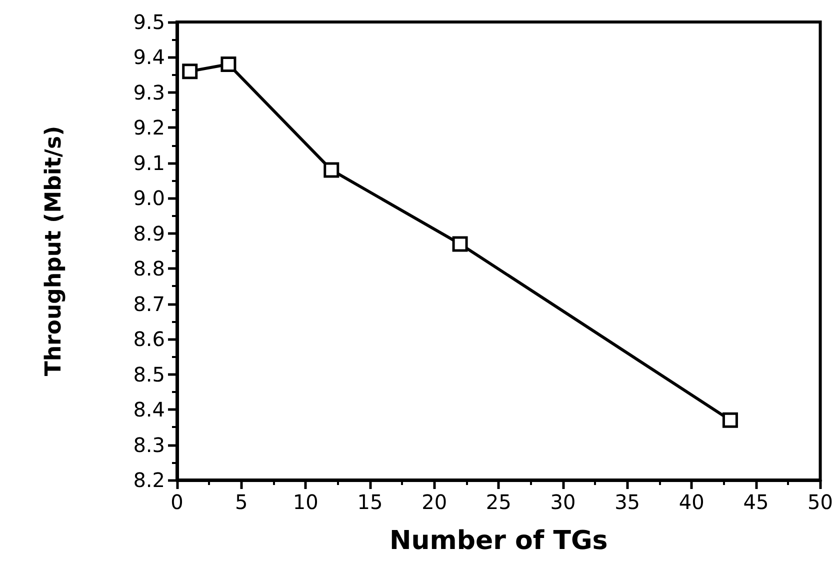 The image size is (836, 586). What do you see at coordinates (149, 444) in the screenshot?
I see `y-tick-label: 8.3` at bounding box center [149, 444].